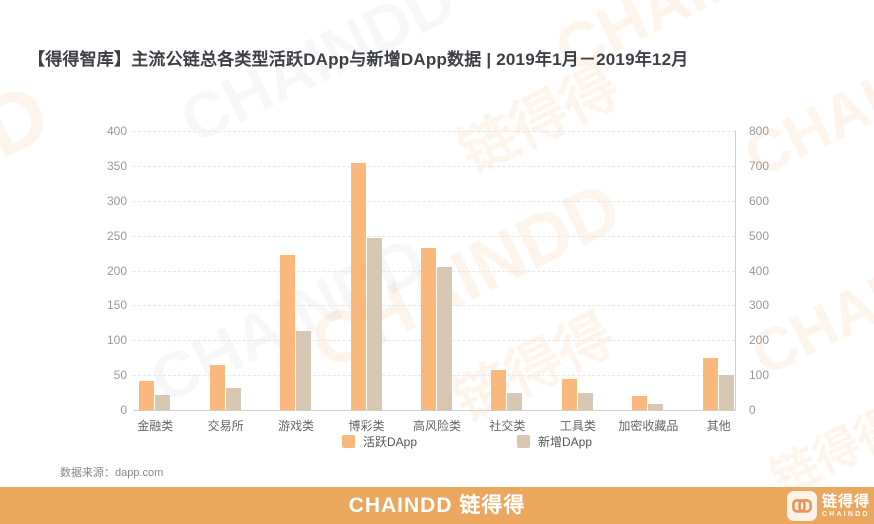 This screenshot has width=874, height=524. Describe the element at coordinates (155, 426) in the screenshot. I see `x-axis-label: 金融类` at that location.